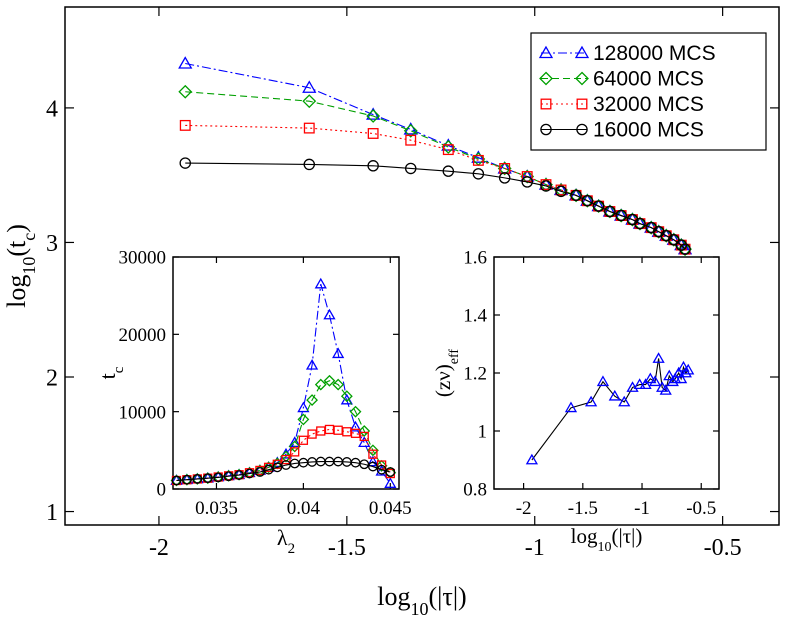 The width and height of the screenshot is (789, 624). Describe the element at coordinates (52, 109) in the screenshot. I see `y-tick-label-0: 4` at that location.